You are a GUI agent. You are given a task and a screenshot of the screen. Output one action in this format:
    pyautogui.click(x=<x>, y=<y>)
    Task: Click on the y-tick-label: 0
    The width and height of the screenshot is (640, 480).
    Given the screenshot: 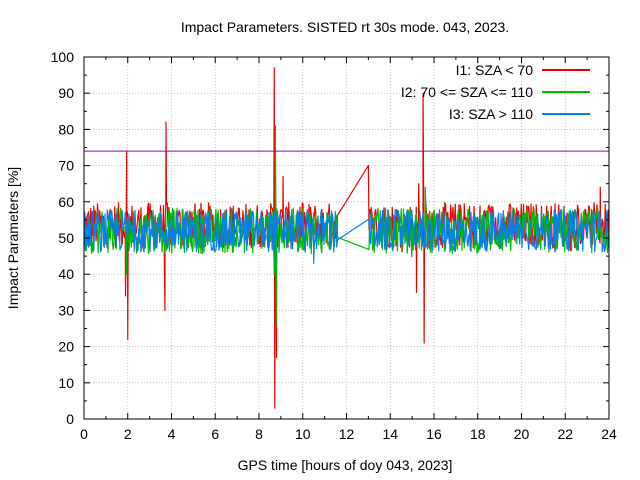 What is the action you would take?
    pyautogui.click(x=70, y=419)
    